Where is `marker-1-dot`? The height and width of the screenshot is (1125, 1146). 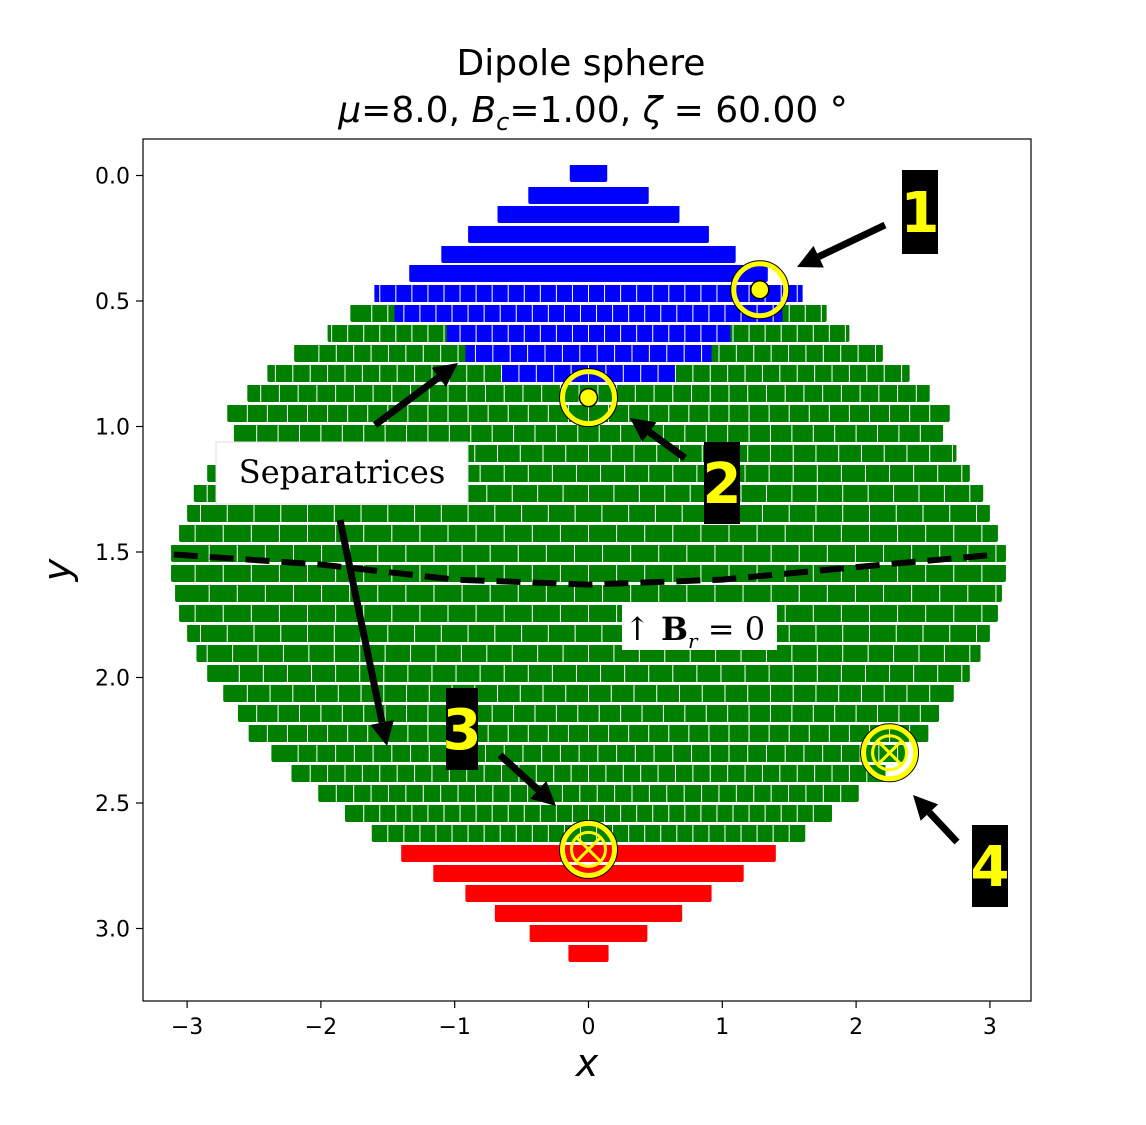 marker-1-dot is located at coordinates (760, 289).